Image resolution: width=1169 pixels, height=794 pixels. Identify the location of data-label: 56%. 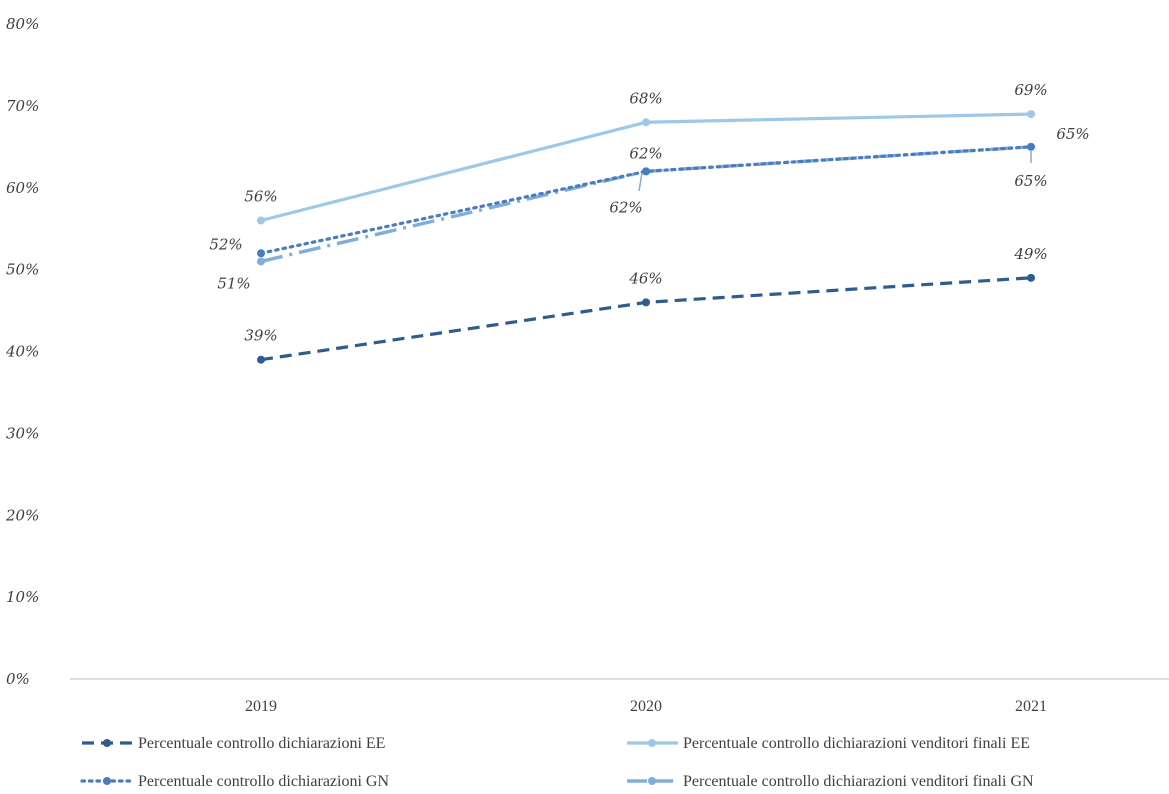
(260, 197).